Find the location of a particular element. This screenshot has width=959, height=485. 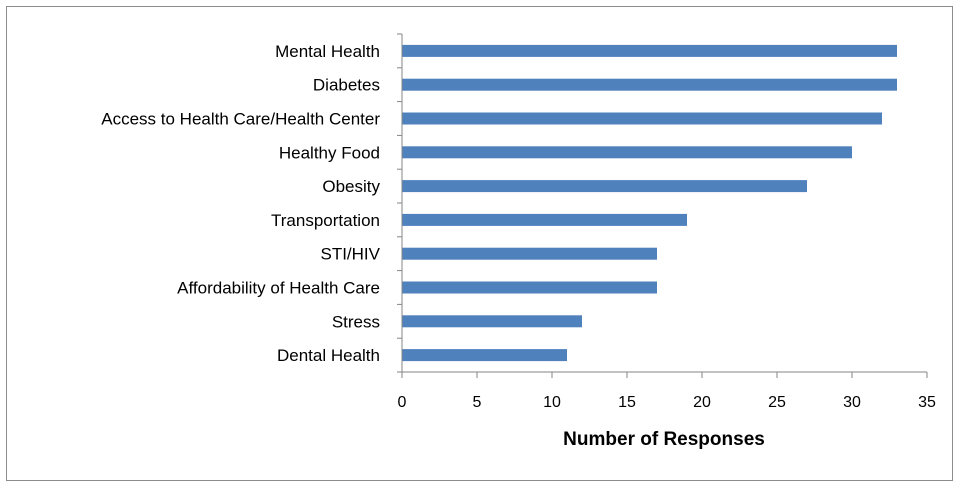

x-tick-label-2: 10 is located at coordinates (552, 402).